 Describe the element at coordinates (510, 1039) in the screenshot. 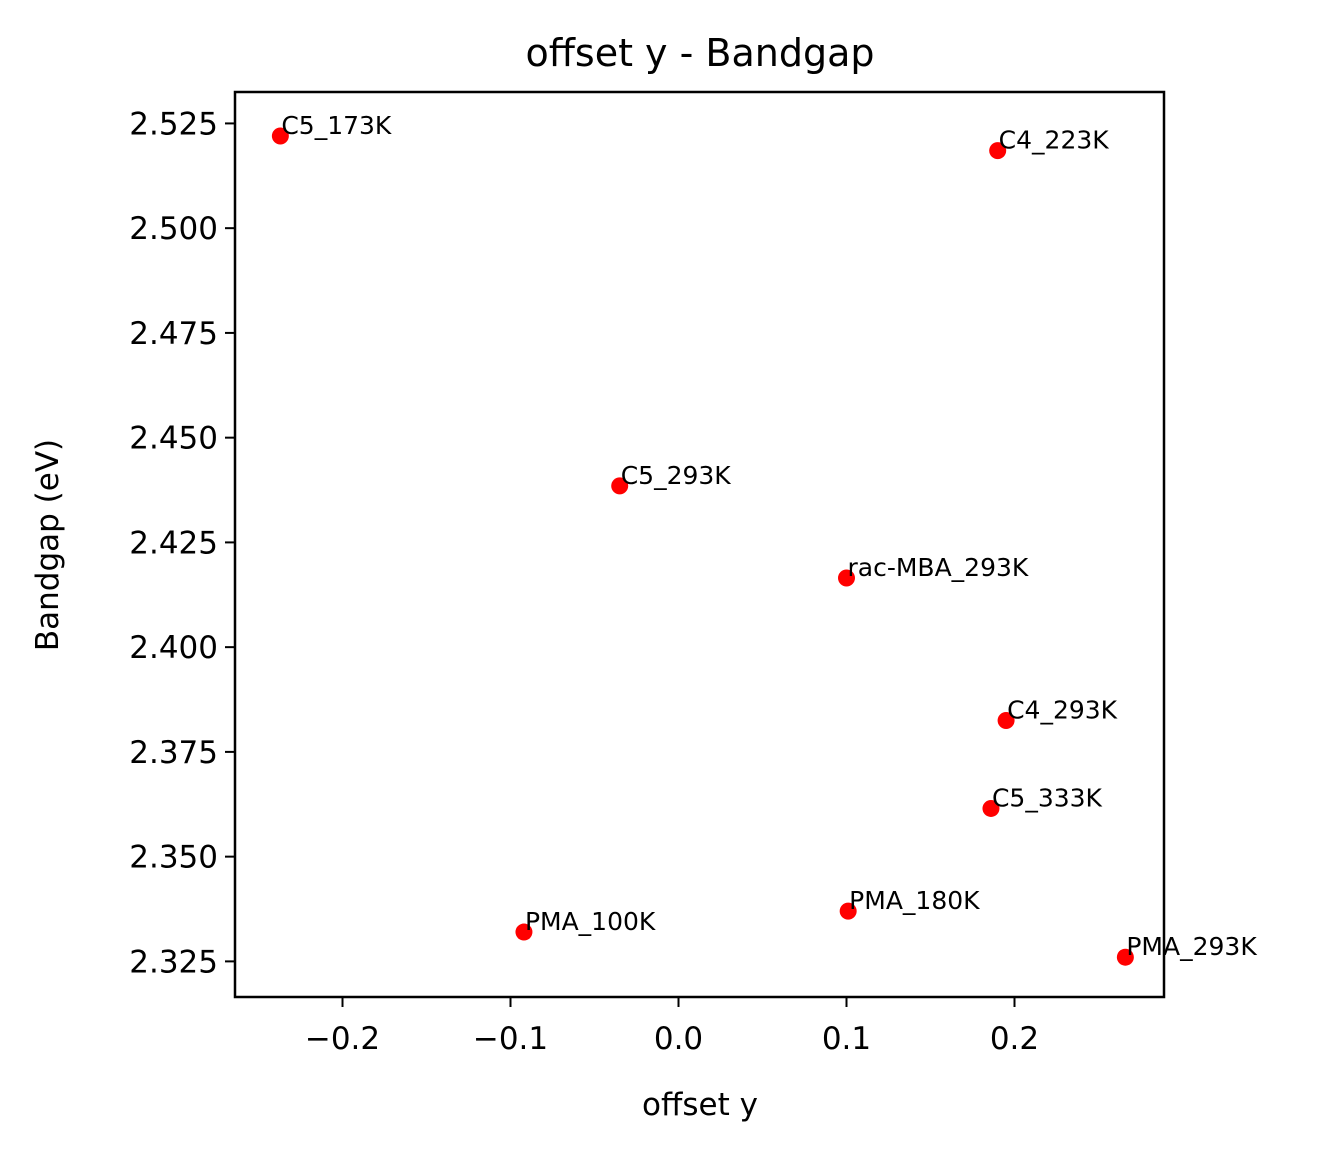

I see `x-tick-label: −0.1` at that location.